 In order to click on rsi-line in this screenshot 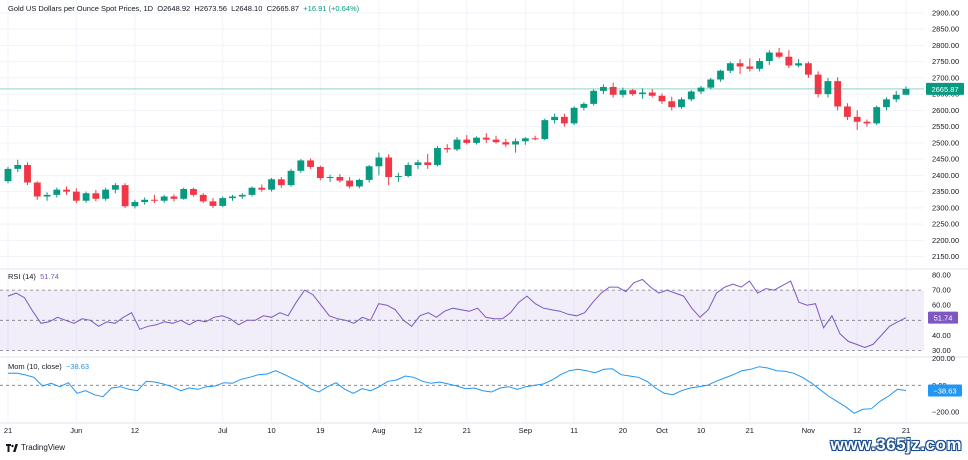, I will do `click(457, 313)`.